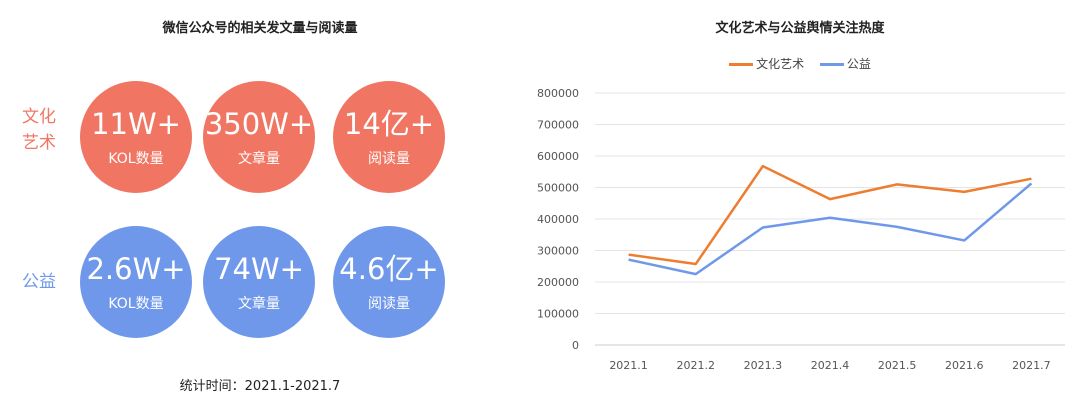 The height and width of the screenshot is (415, 1080). I want to click on y-tick-label: 700000, so click(558, 125).